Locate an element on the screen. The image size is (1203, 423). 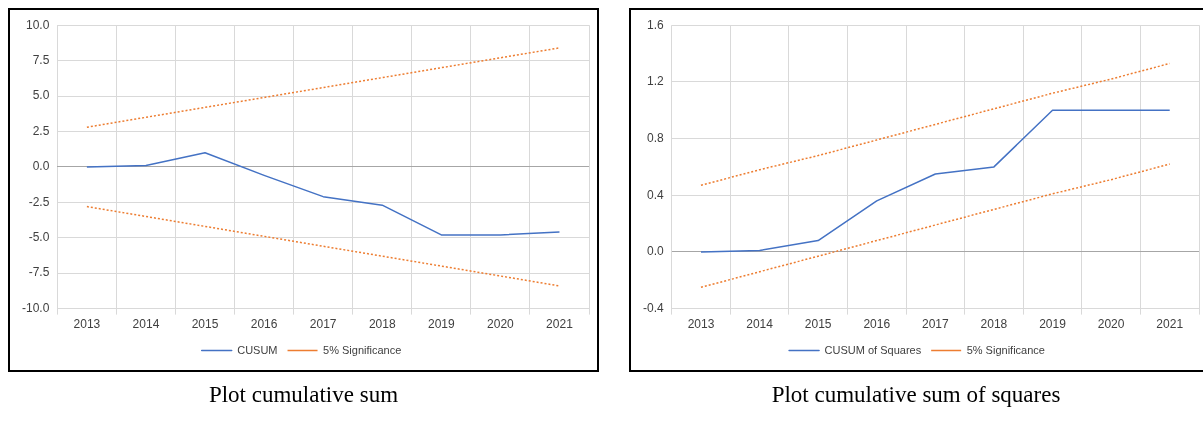
y-tick-label: 5.0 is located at coordinates (41, 95).